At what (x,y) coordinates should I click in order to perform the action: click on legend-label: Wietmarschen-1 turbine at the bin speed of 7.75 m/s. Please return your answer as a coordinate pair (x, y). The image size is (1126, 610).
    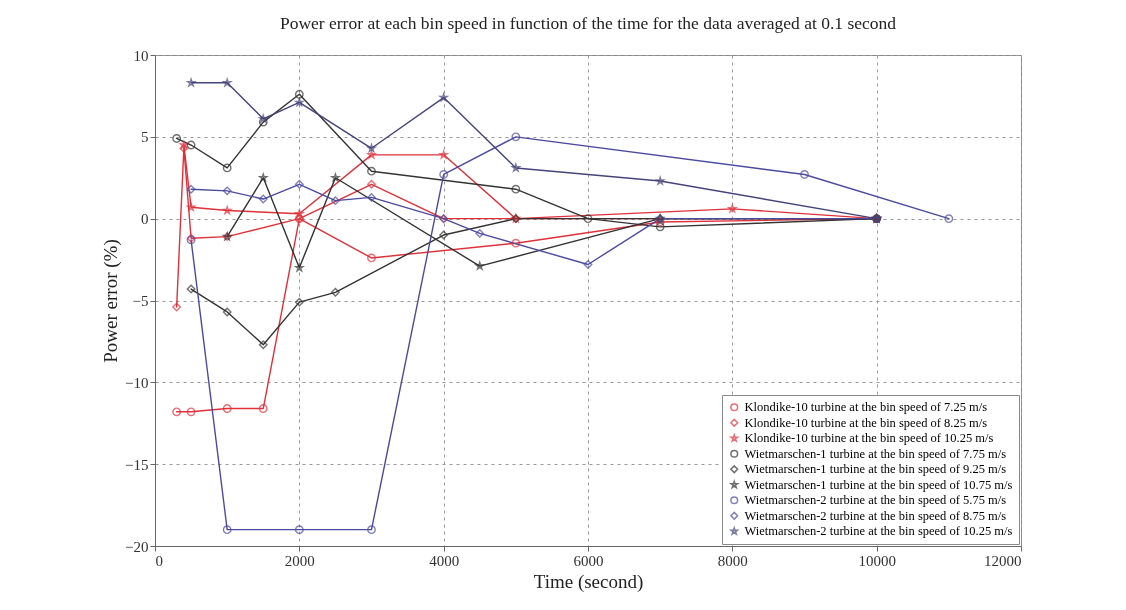
    Looking at the image, I should click on (875, 453).